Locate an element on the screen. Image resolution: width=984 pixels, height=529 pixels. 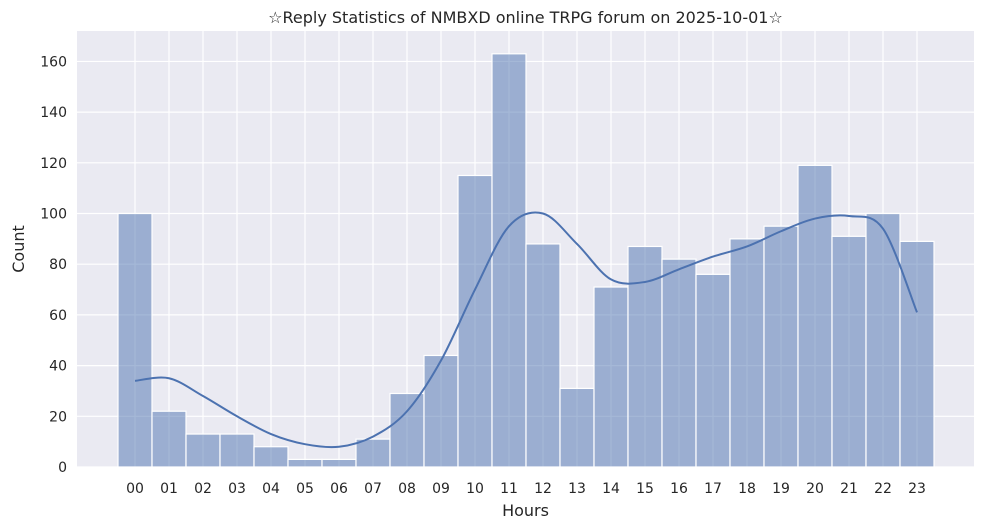
x-tick-label: 16 is located at coordinates (679, 489).